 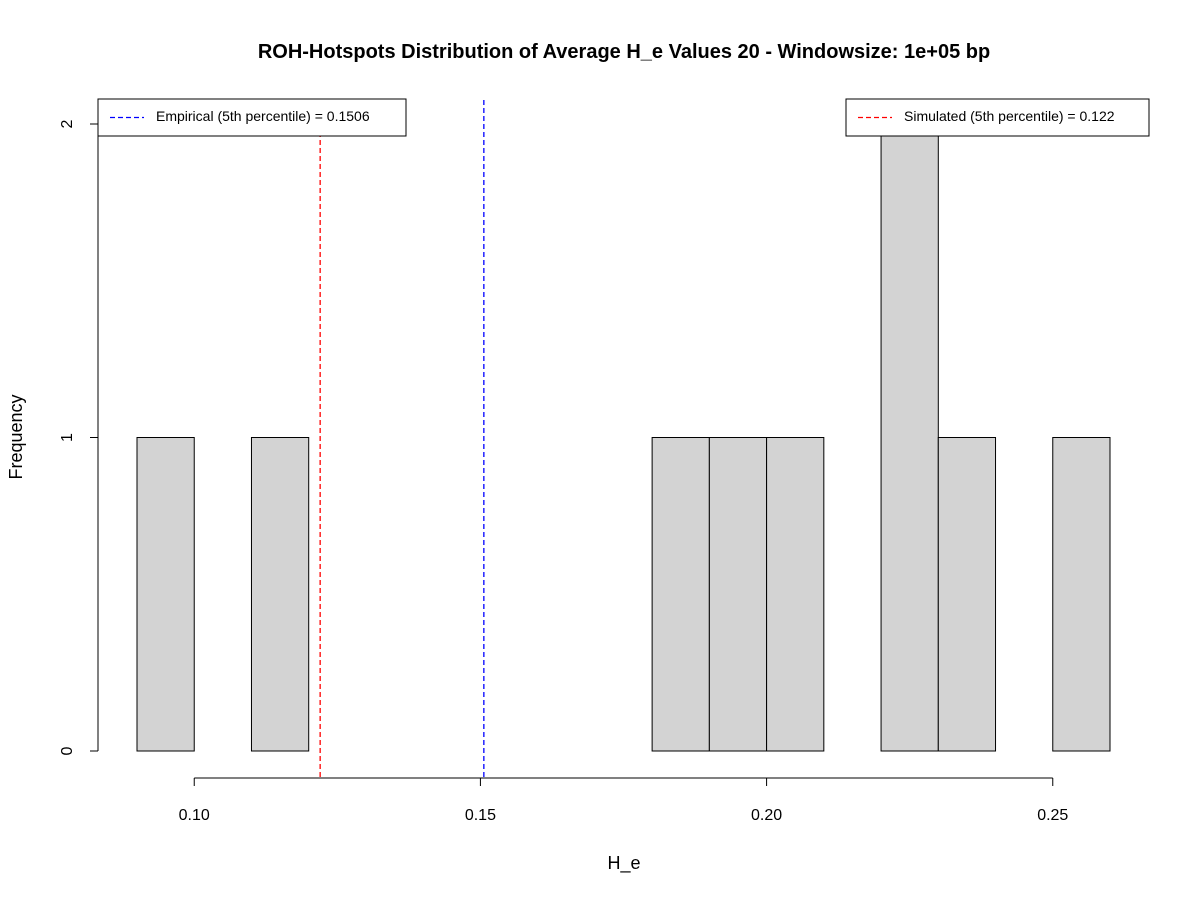 What do you see at coordinates (623, 863) in the screenshot?
I see `x-axis-label: H_e` at bounding box center [623, 863].